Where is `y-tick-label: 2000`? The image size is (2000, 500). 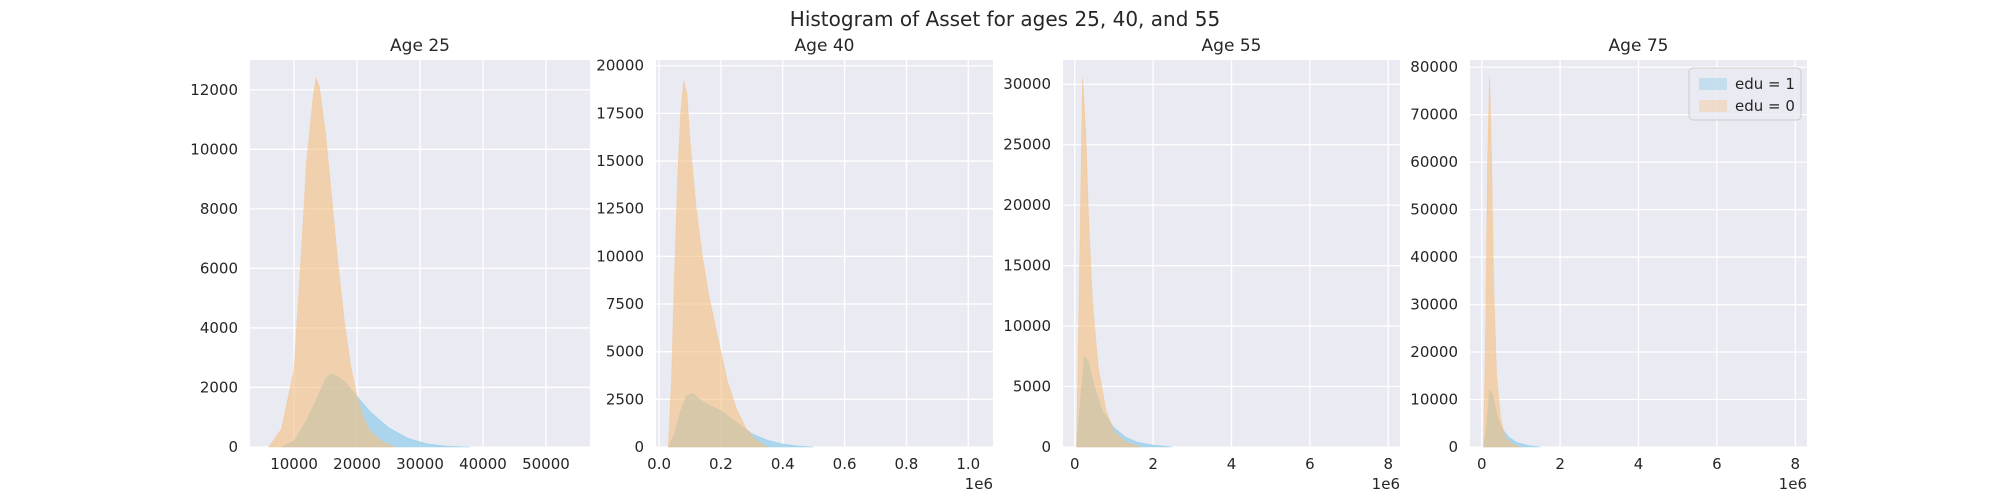
y-tick-label: 2000 is located at coordinates (219, 387).